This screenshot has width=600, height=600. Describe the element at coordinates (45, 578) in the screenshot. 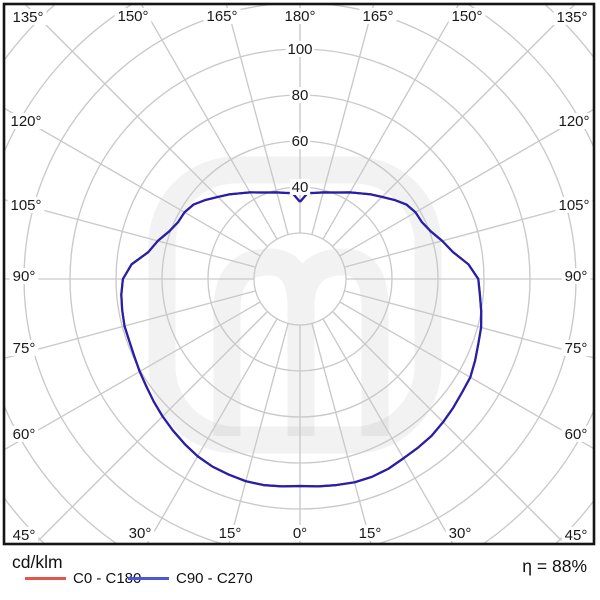

I see `legend-line-red-icon` at that location.